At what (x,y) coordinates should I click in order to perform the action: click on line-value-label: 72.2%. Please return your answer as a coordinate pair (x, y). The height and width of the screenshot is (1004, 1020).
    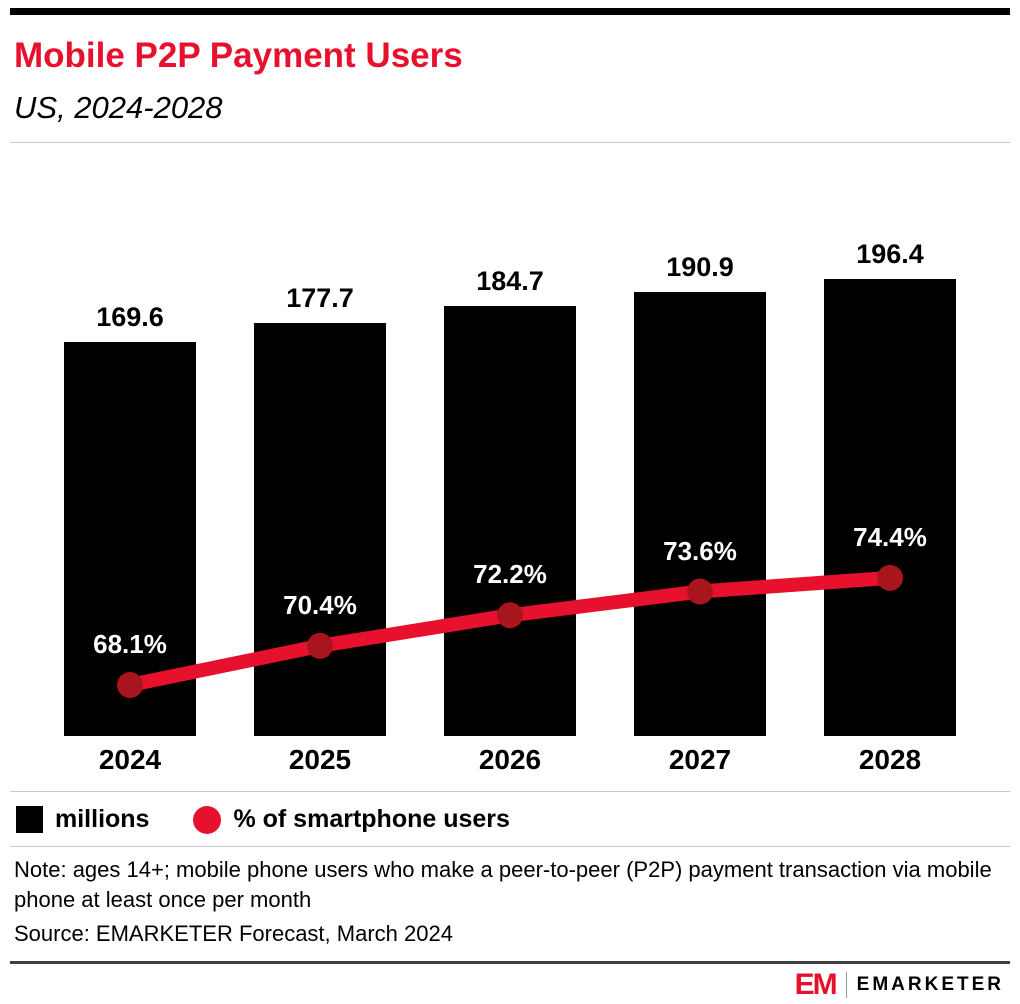
    Looking at the image, I should click on (510, 574).